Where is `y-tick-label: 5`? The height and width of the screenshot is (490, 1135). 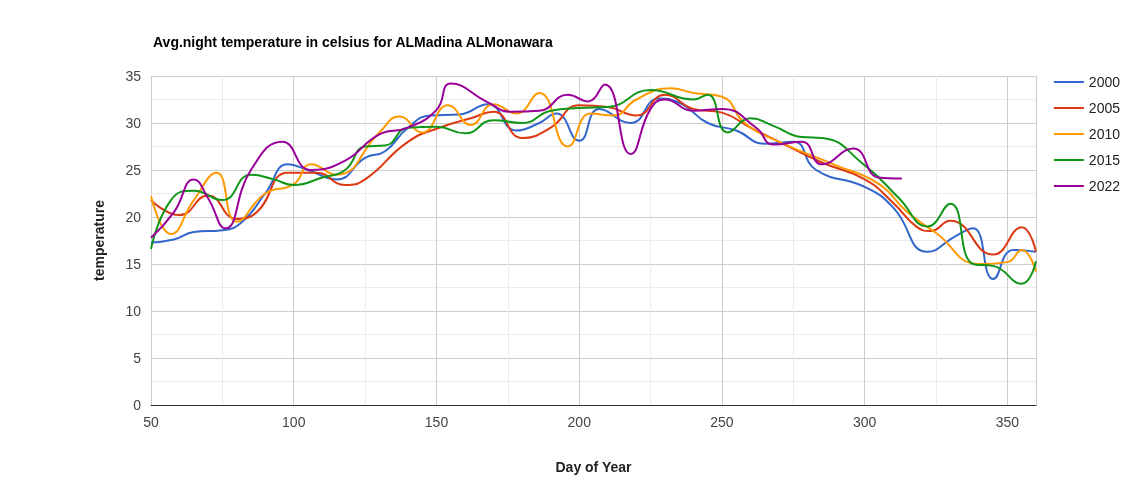 y-tick-label: 5 is located at coordinates (137, 358).